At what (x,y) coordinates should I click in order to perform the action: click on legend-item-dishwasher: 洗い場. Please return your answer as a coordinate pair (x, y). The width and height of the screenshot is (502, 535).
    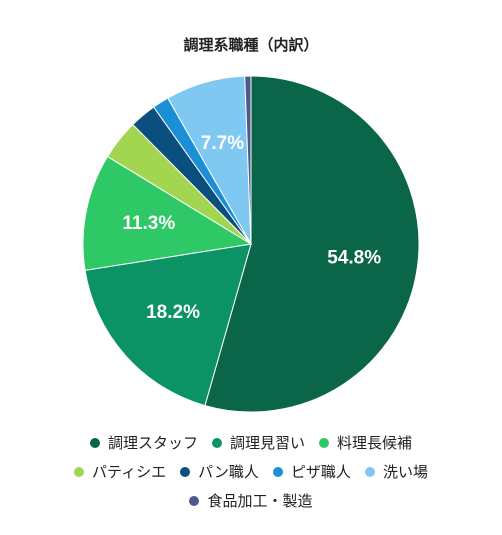
    Looking at the image, I should click on (396, 471).